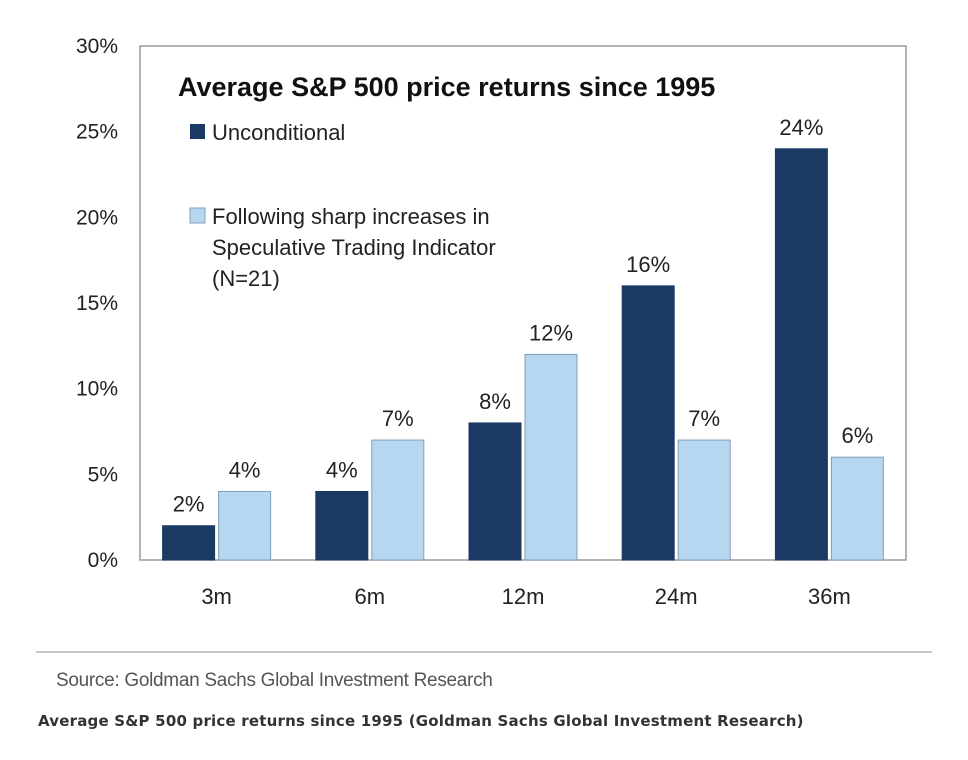 Image resolution: width=968 pixels, height=760 pixels. What do you see at coordinates (676, 596) in the screenshot?
I see `x-tick-label: 24m` at bounding box center [676, 596].